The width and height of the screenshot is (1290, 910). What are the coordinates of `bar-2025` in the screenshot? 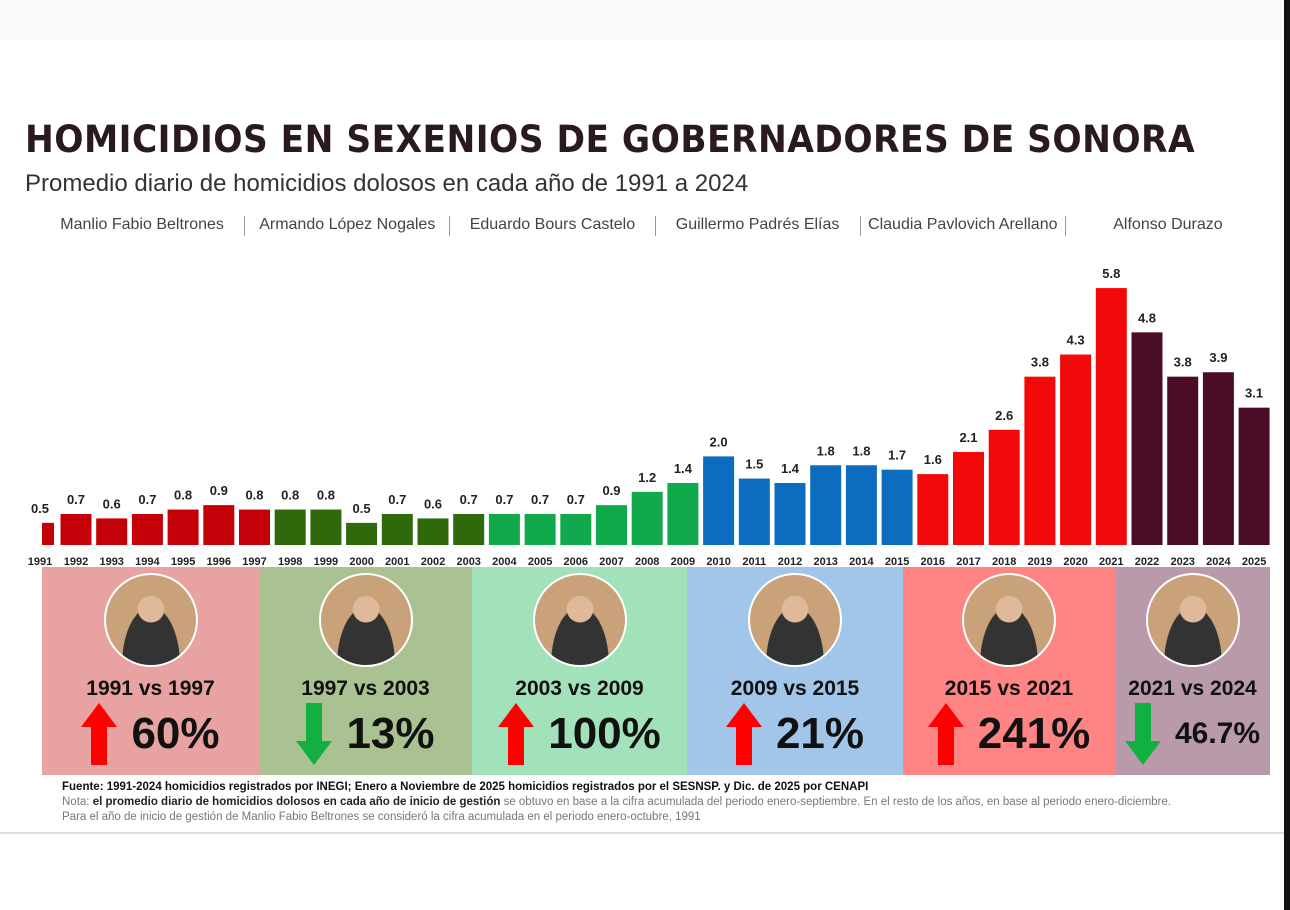 It's located at (1254, 476).